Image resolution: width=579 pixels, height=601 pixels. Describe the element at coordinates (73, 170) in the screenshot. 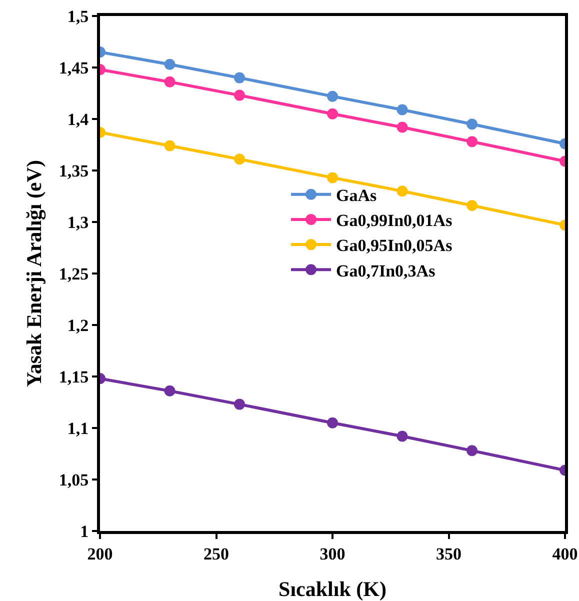

I see `y-tick-label: 1,35` at that location.